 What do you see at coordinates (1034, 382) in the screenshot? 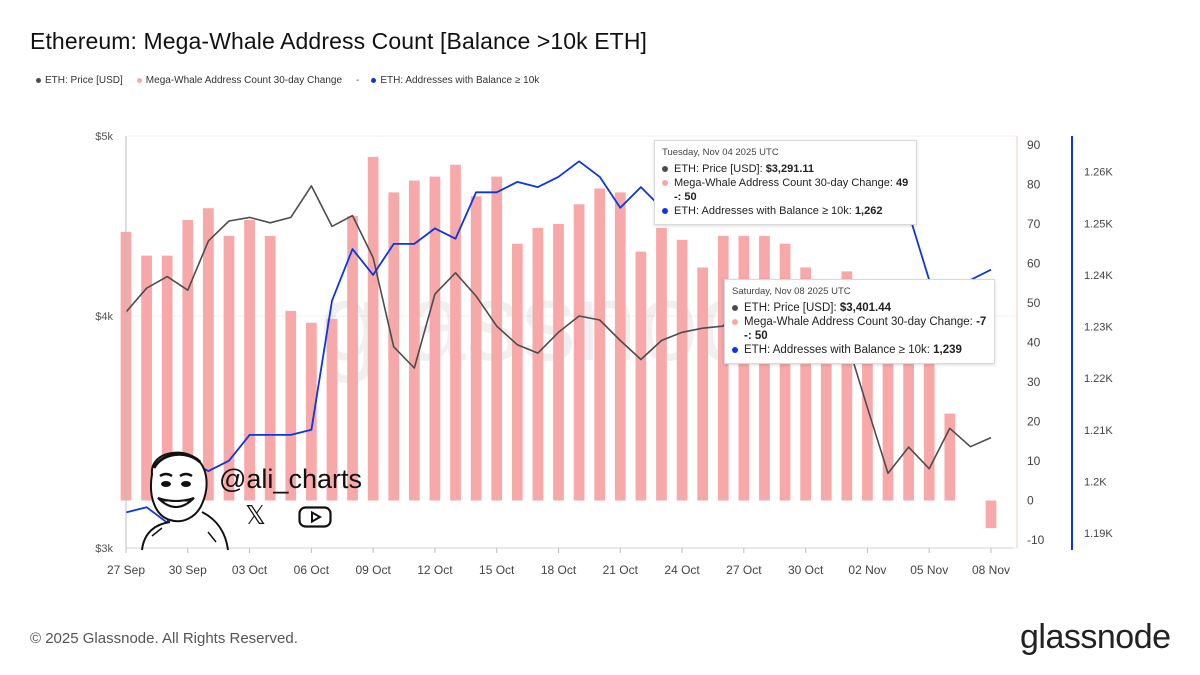
I see `right1-tick-label: 30` at bounding box center [1034, 382].